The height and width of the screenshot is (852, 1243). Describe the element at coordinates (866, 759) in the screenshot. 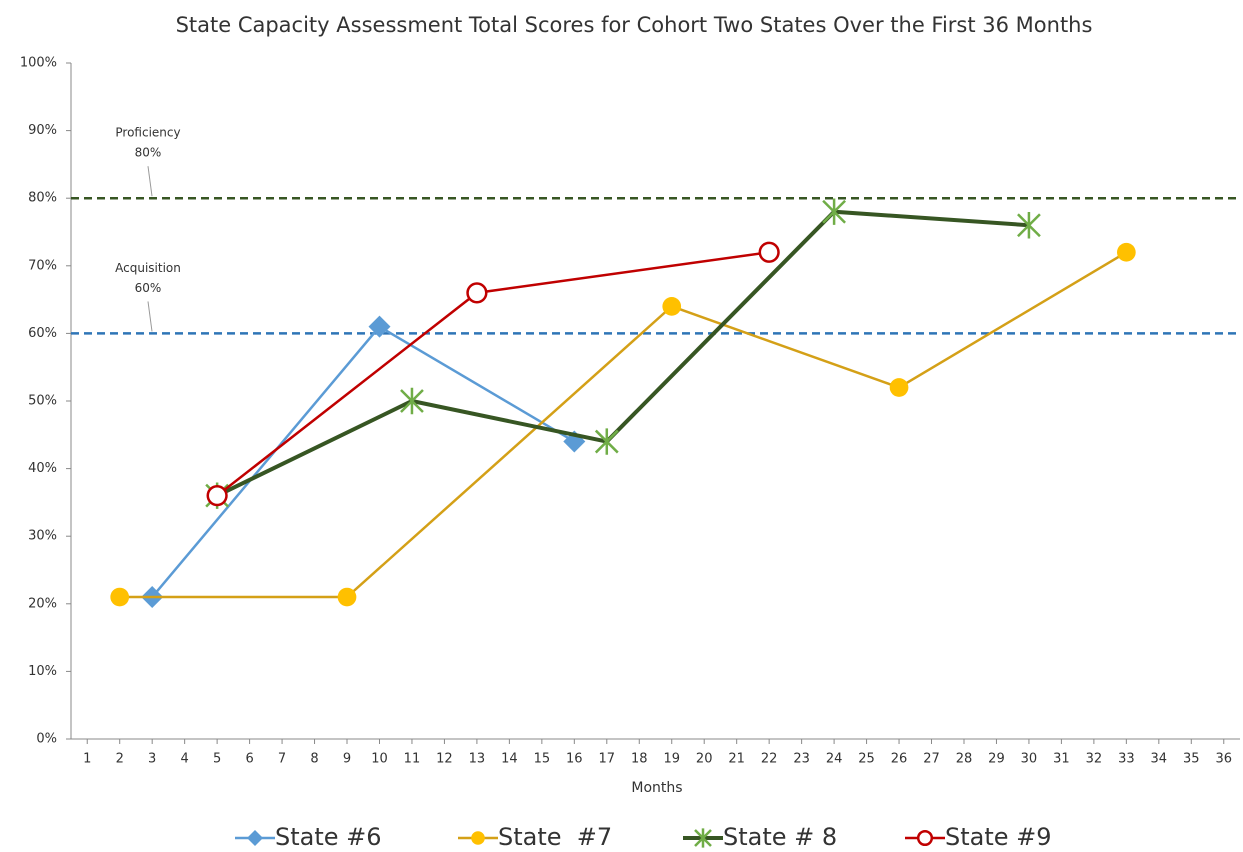

I see `x-tick-label: 25` at that location.